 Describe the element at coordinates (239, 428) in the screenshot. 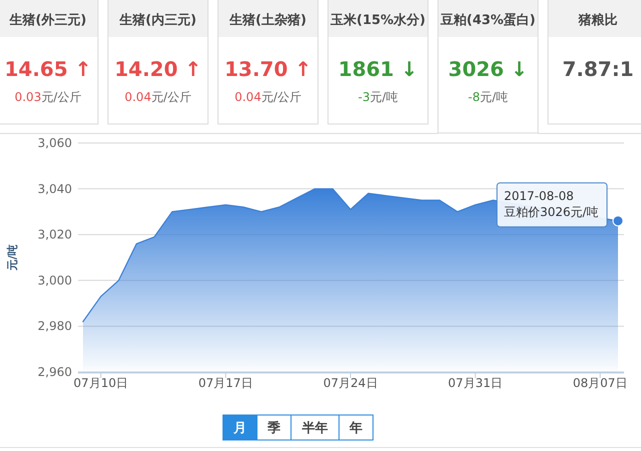

I see `text: 月` at that location.